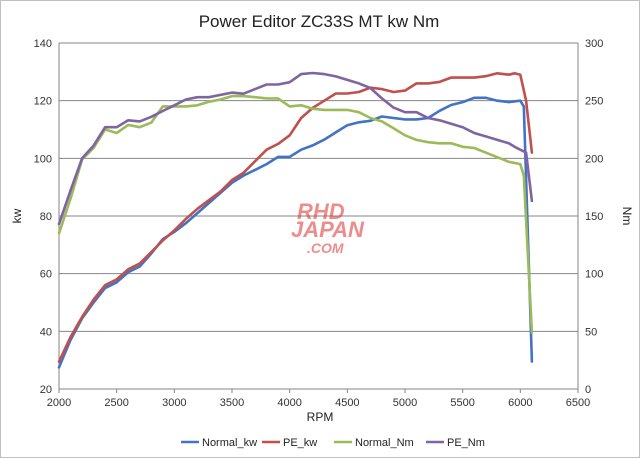 The height and width of the screenshot is (458, 640). I want to click on y-axis-right-label: Nm, so click(627, 216).